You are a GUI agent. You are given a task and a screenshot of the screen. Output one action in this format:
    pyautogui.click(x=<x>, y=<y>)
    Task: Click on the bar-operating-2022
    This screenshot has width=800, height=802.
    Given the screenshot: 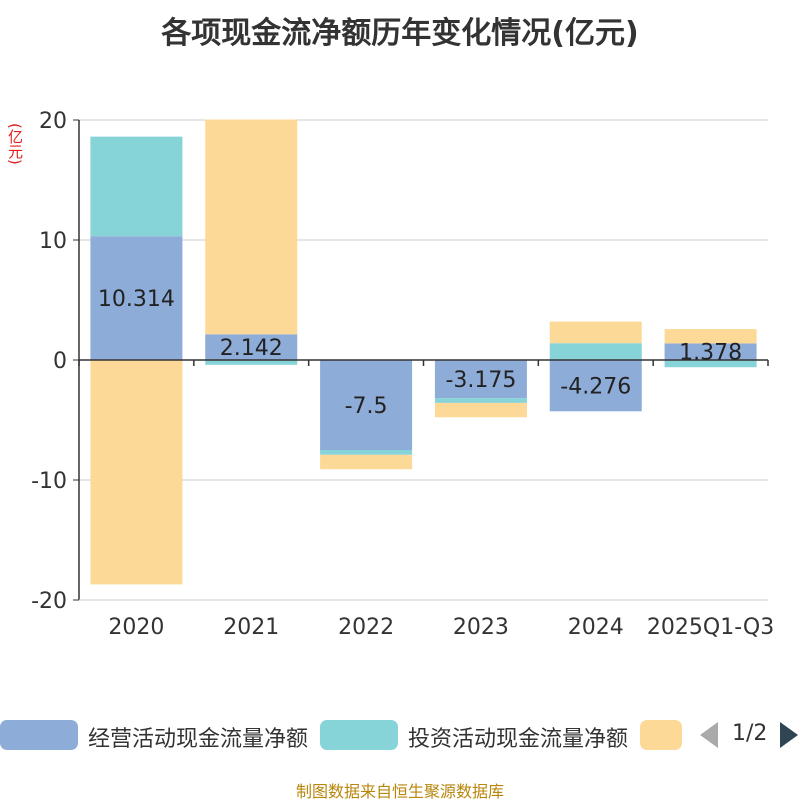 What is the action you would take?
    pyautogui.click(x=366, y=405)
    